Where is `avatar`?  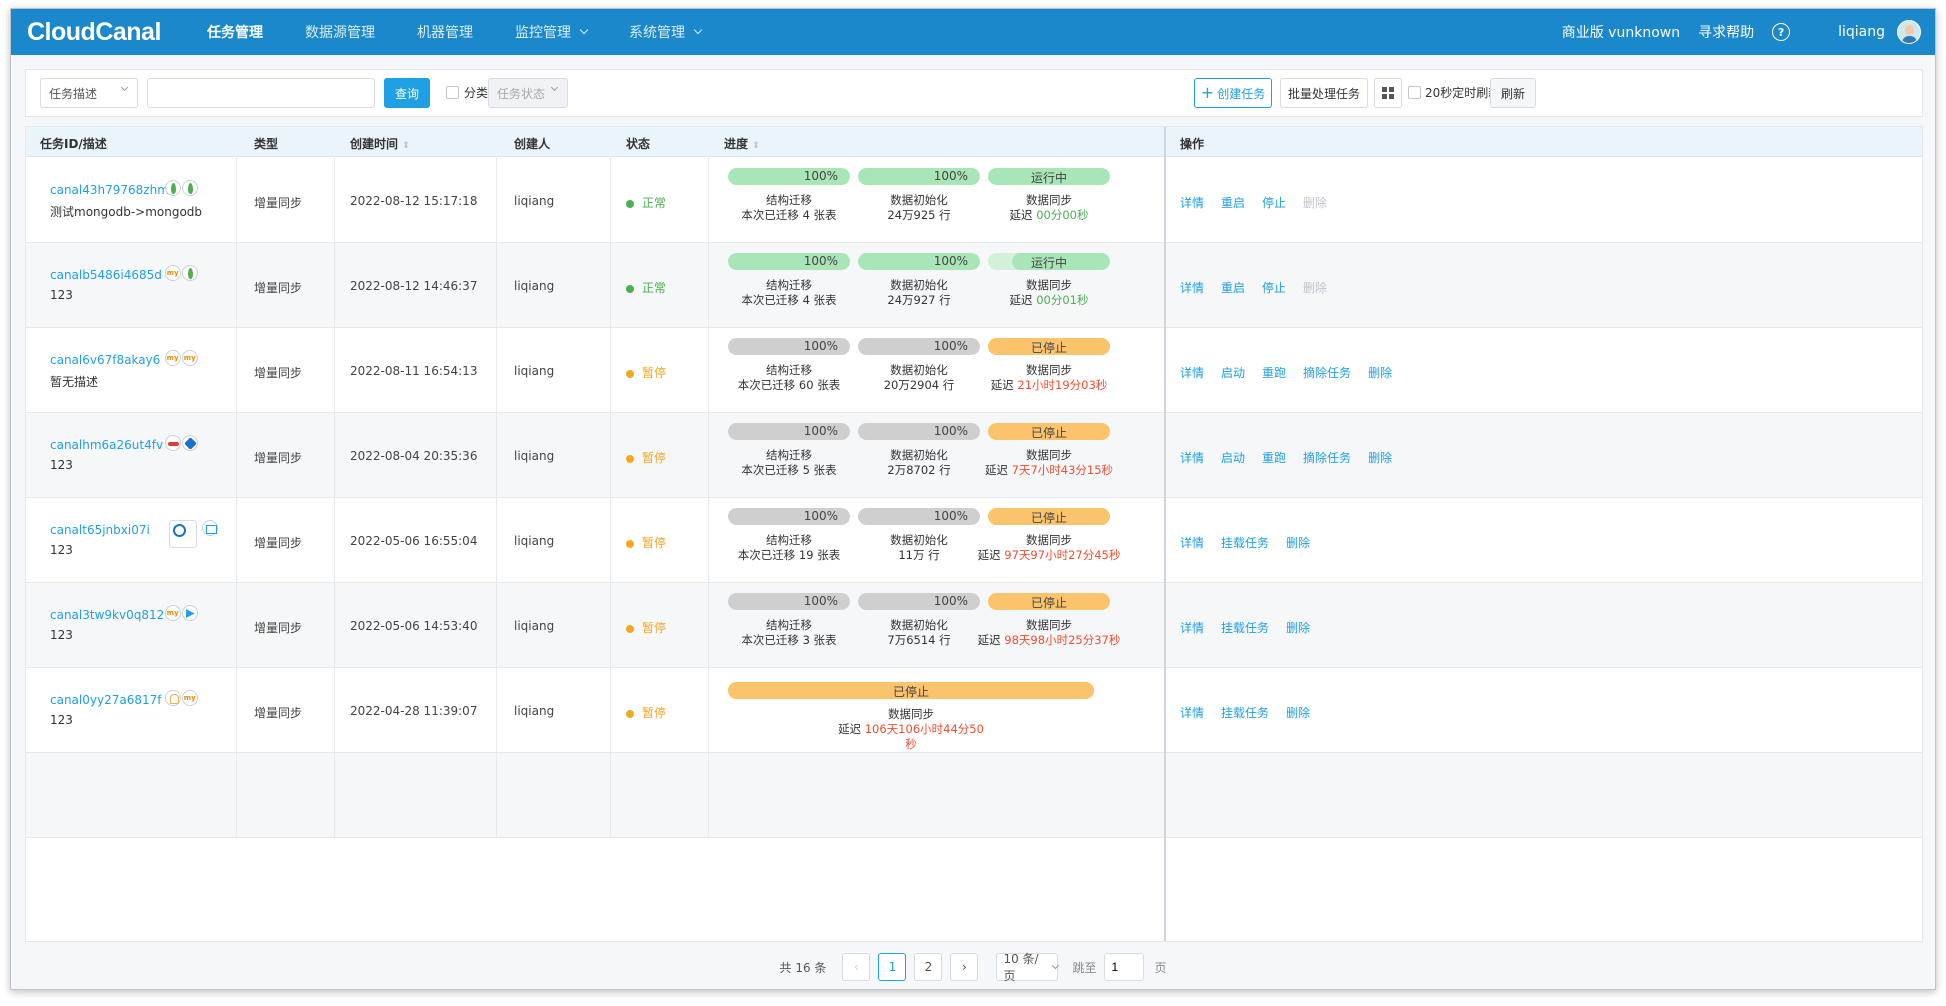
avatar is located at coordinates (1909, 32).